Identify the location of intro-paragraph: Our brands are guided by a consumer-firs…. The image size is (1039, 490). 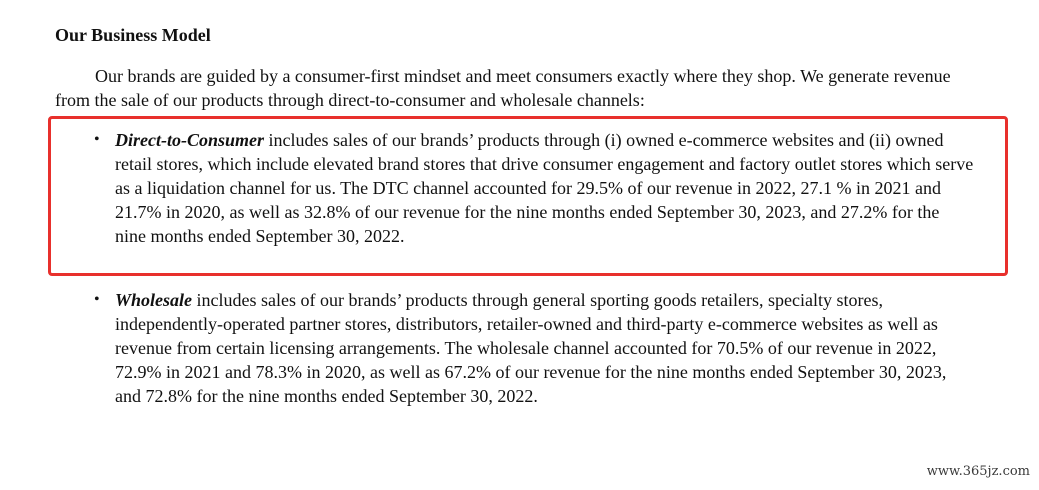
(503, 88).